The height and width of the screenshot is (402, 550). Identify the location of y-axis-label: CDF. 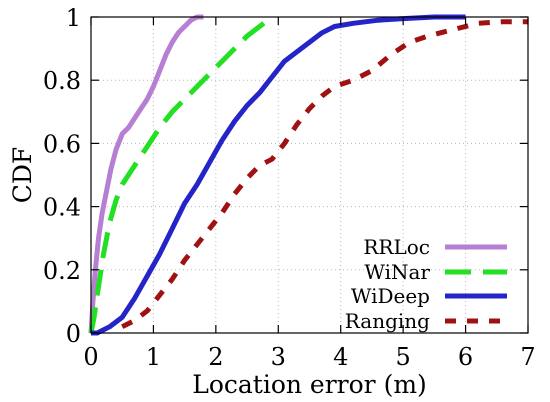
(22, 175).